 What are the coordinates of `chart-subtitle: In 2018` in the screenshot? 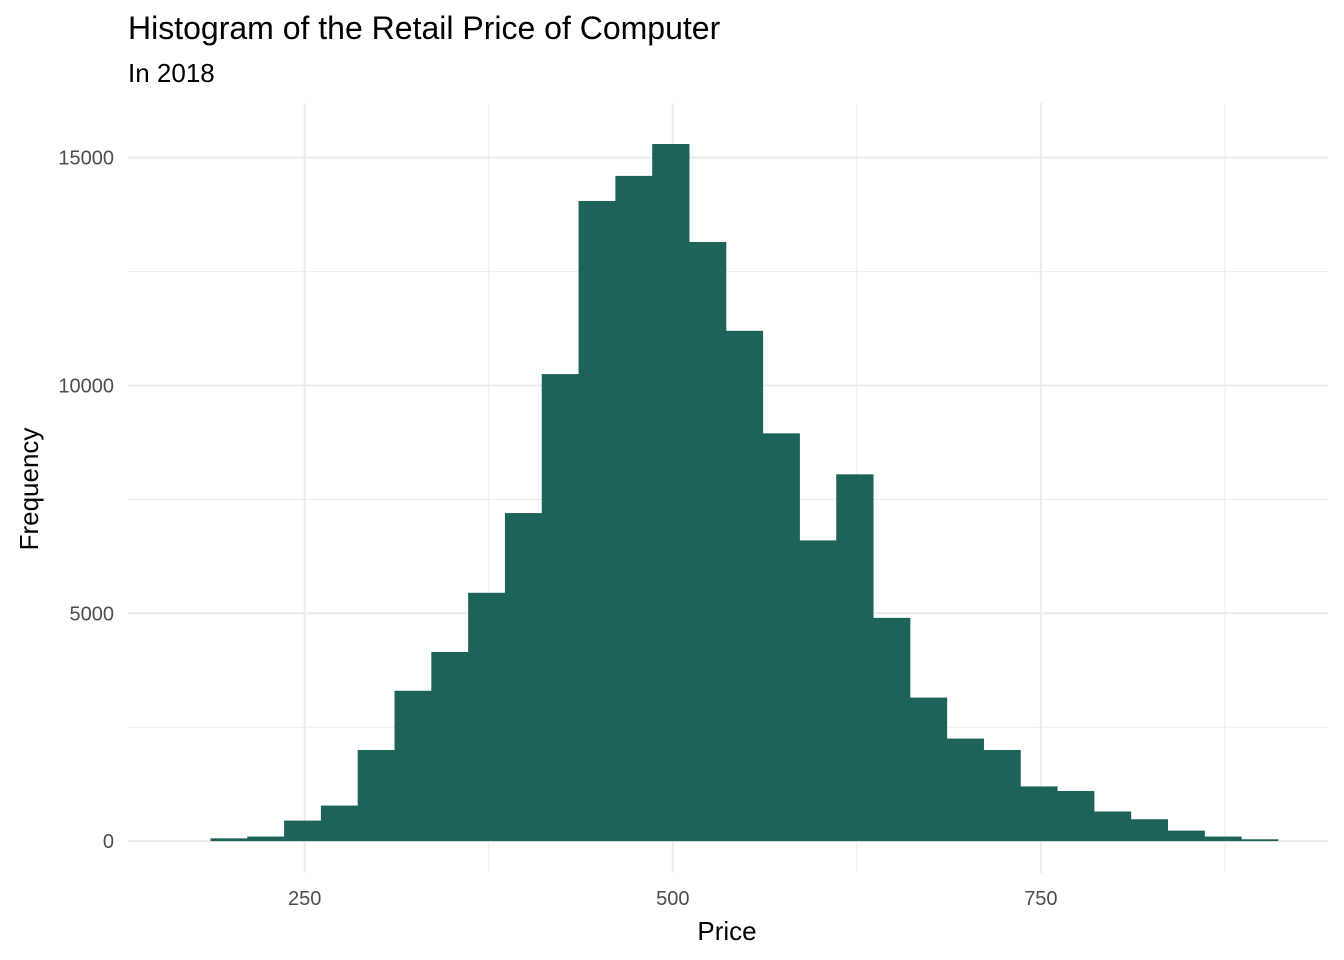 It's located at (171, 73).